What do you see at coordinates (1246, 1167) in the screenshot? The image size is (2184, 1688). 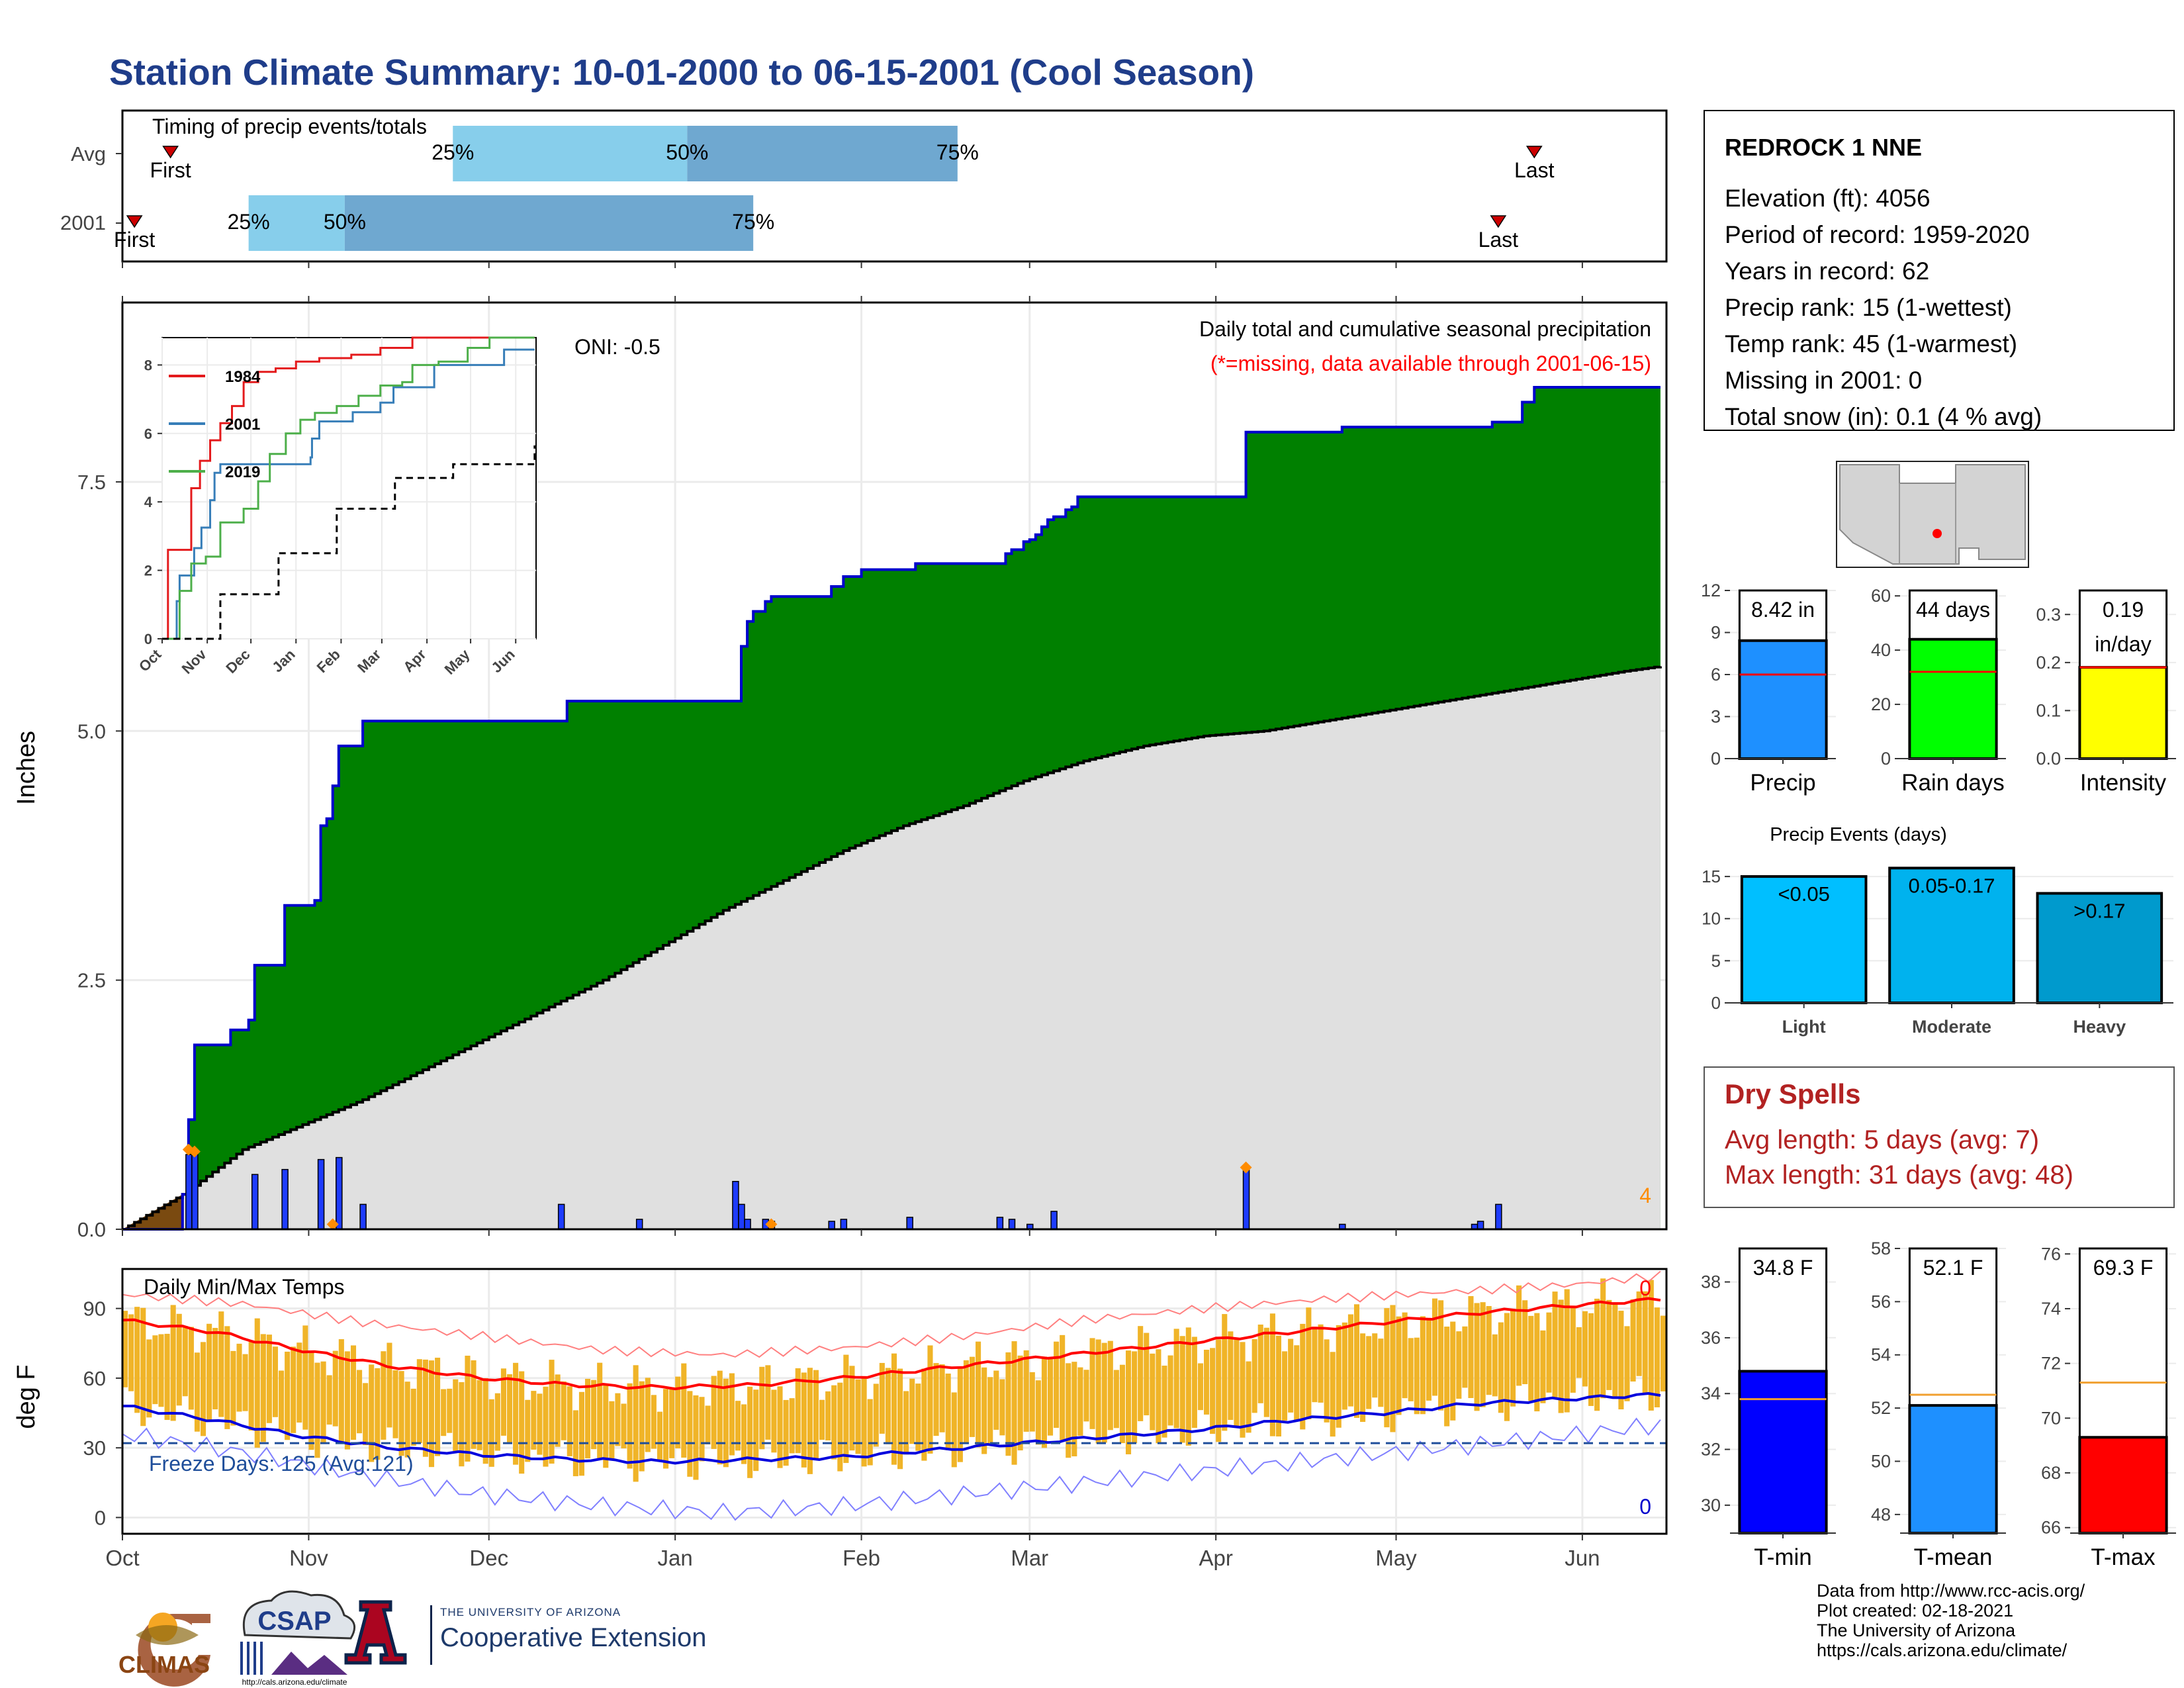 I see `missing-data-marker` at bounding box center [1246, 1167].